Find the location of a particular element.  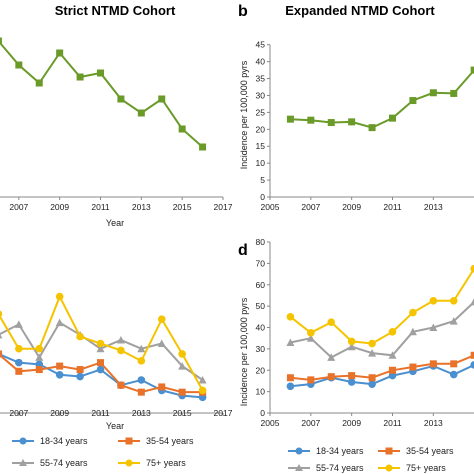

panel-a-x-tick-label: 2013 is located at coordinates (141, 207).